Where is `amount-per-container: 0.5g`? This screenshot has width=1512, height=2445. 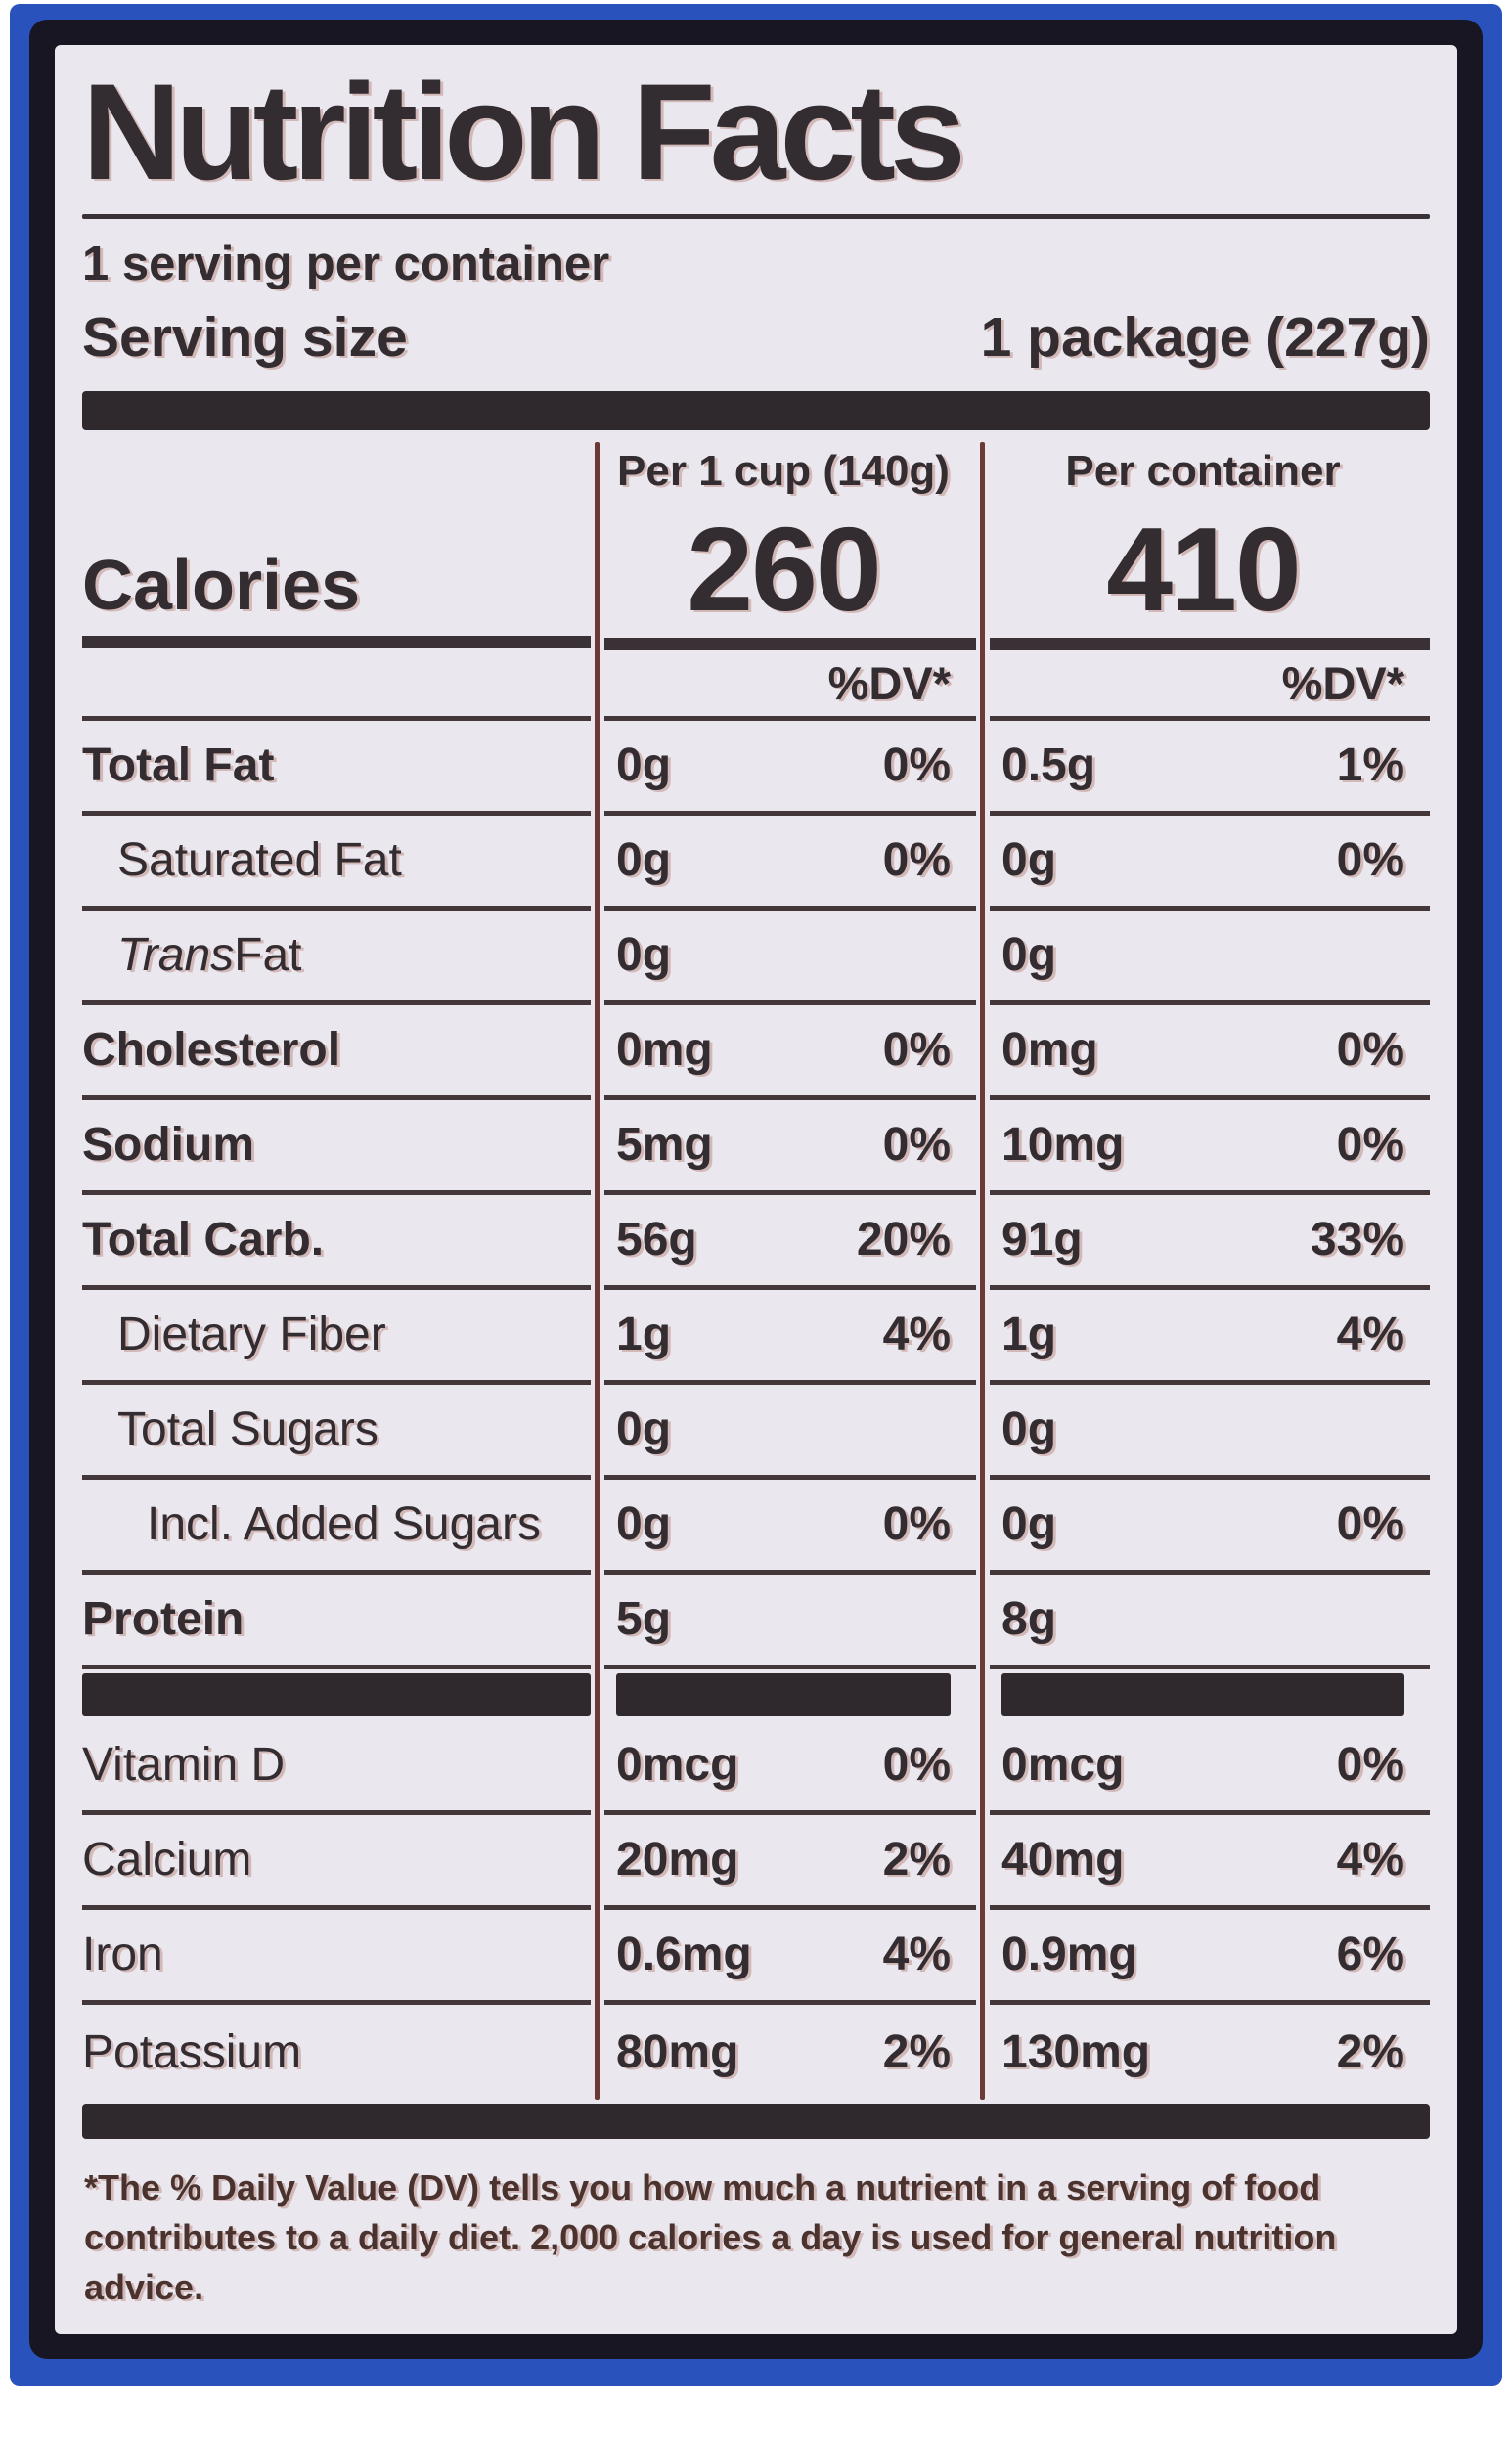 amount-per-container: 0.5g is located at coordinates (1048, 765).